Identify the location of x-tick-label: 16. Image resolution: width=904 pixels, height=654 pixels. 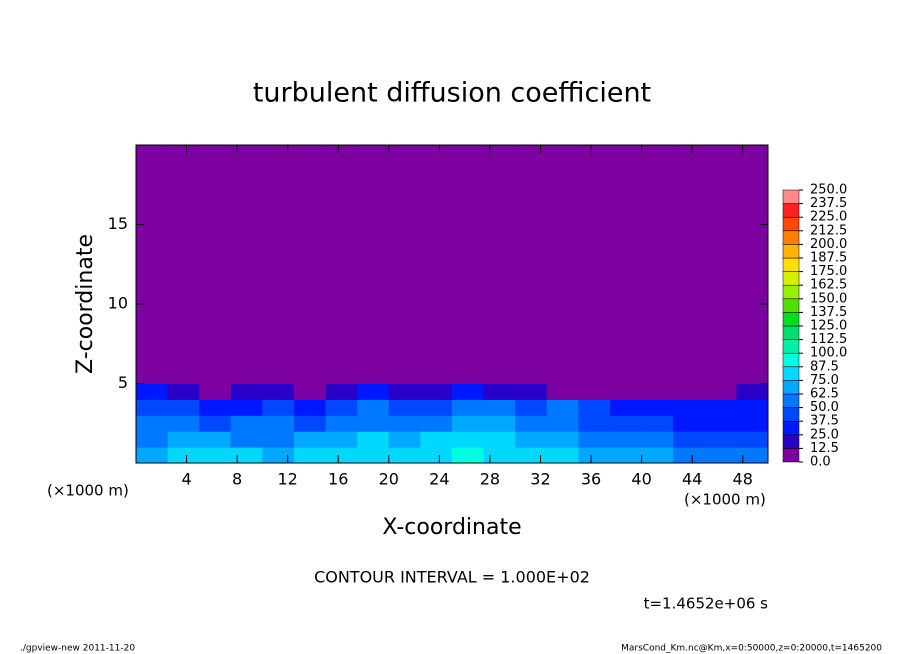
(338, 479).